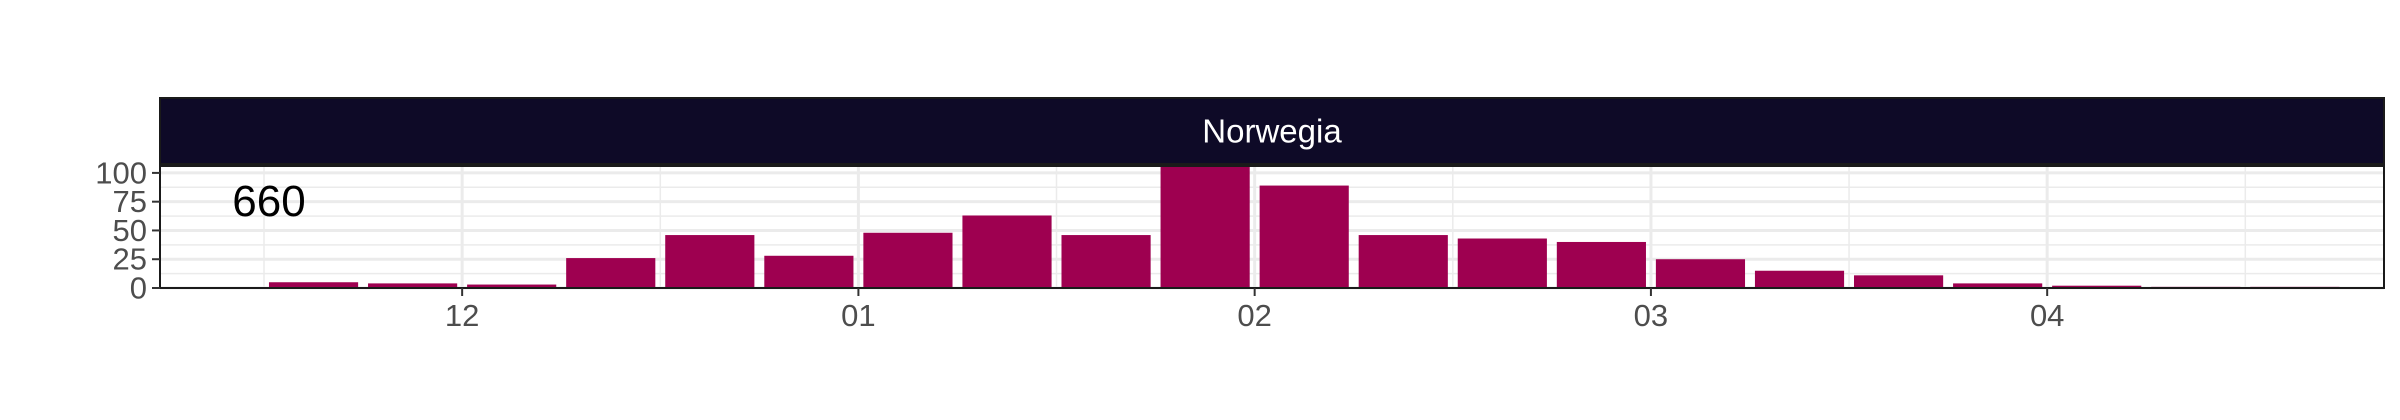  Describe the element at coordinates (1651, 315) in the screenshot. I see `x-tick-label: 03` at that location.